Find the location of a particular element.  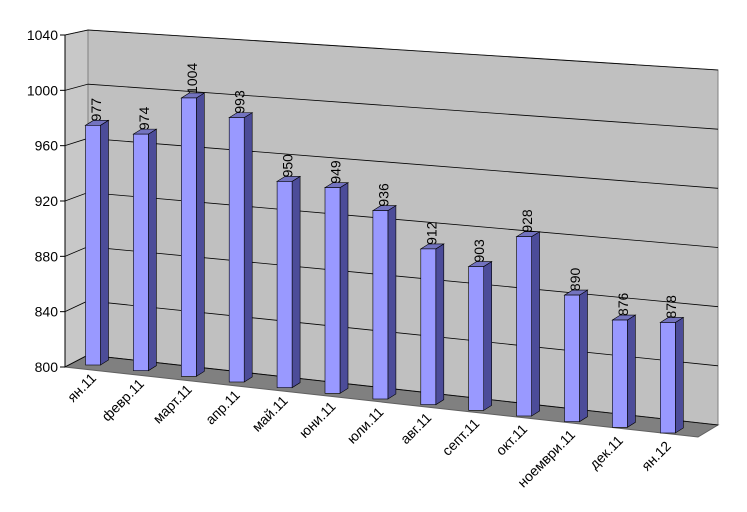

x-tick-label: юли.11 is located at coordinates (365, 425).